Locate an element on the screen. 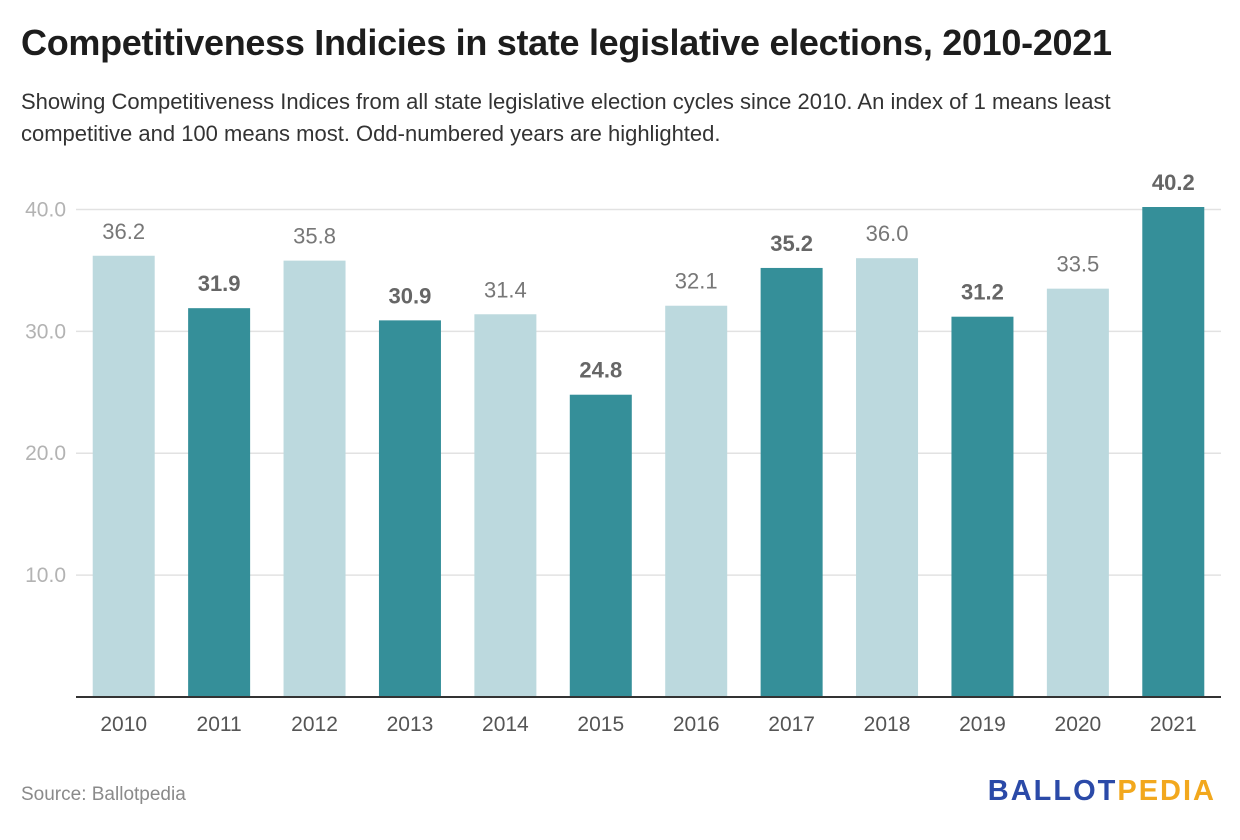 The height and width of the screenshot is (840, 1240). x-tick-label: 2013 is located at coordinates (410, 724).